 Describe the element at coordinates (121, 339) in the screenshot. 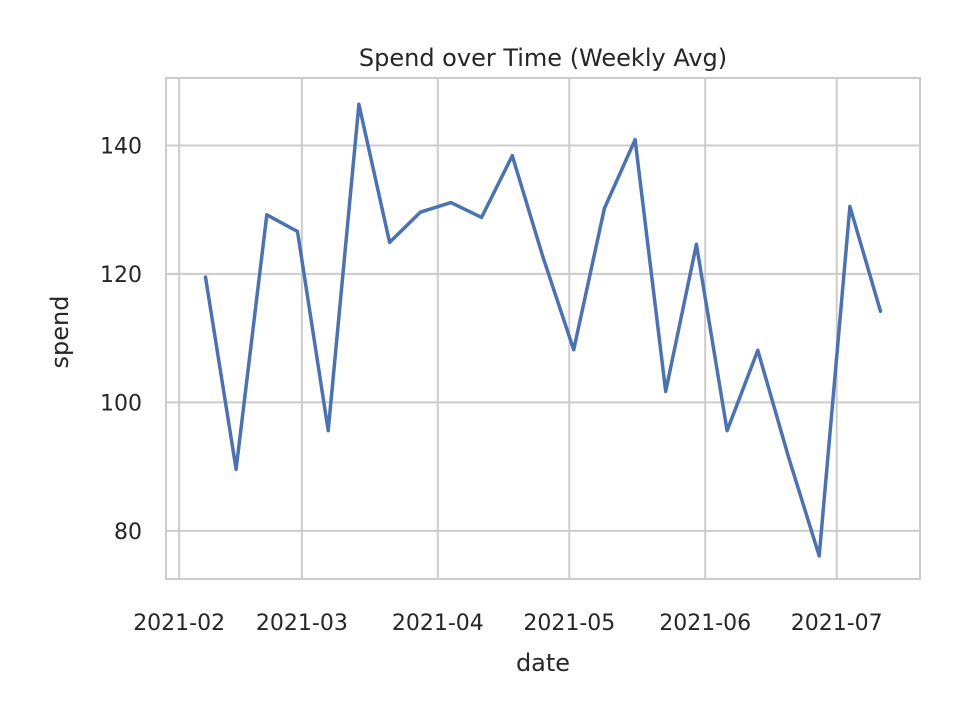

I see `y-axis-ticks: 80 100 120 140` at that location.